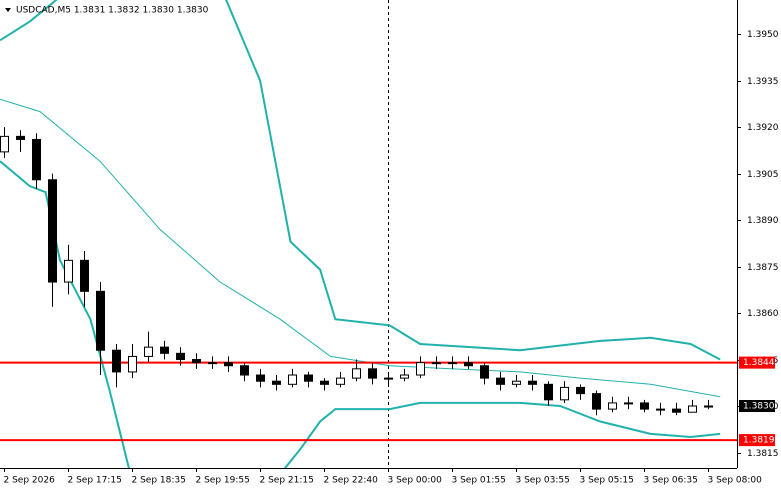 The image size is (781, 489). I want to click on x-tick-label: 3 Sep 06:35, so click(671, 481).